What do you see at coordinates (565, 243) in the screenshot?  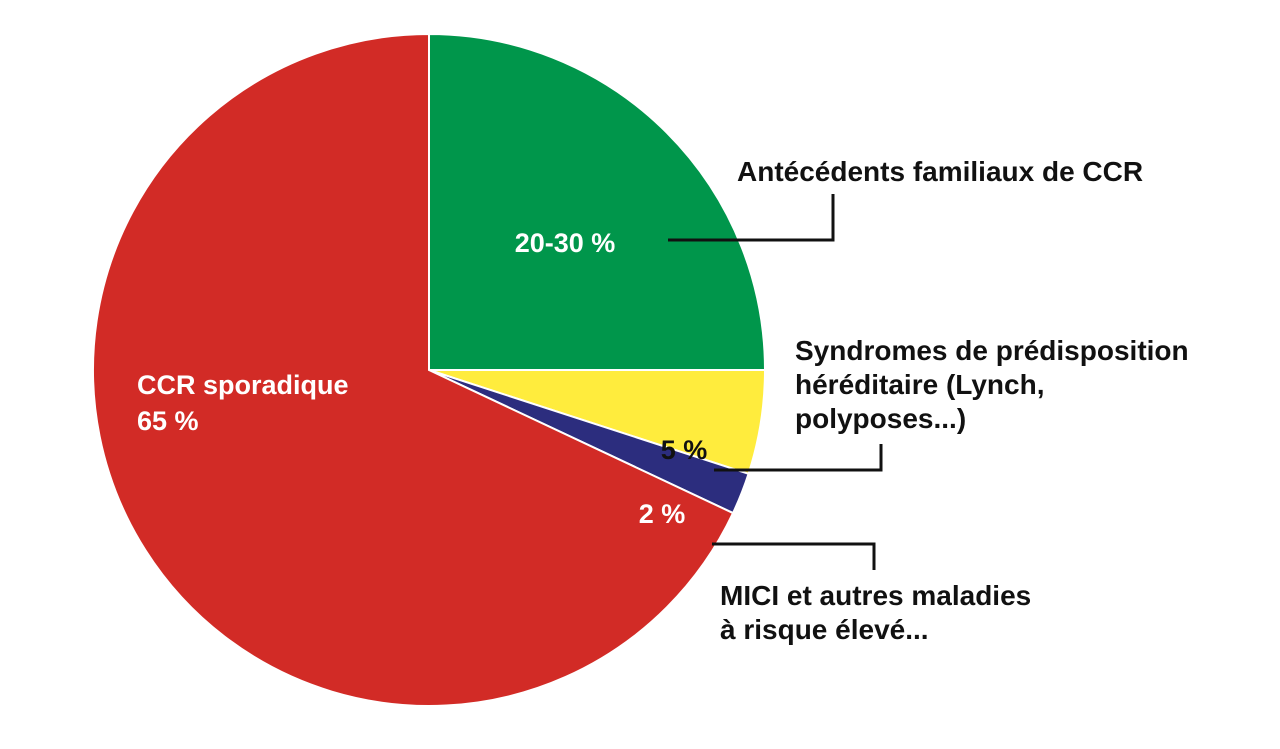 I see `slice-label-family-history: 20-30 %` at bounding box center [565, 243].